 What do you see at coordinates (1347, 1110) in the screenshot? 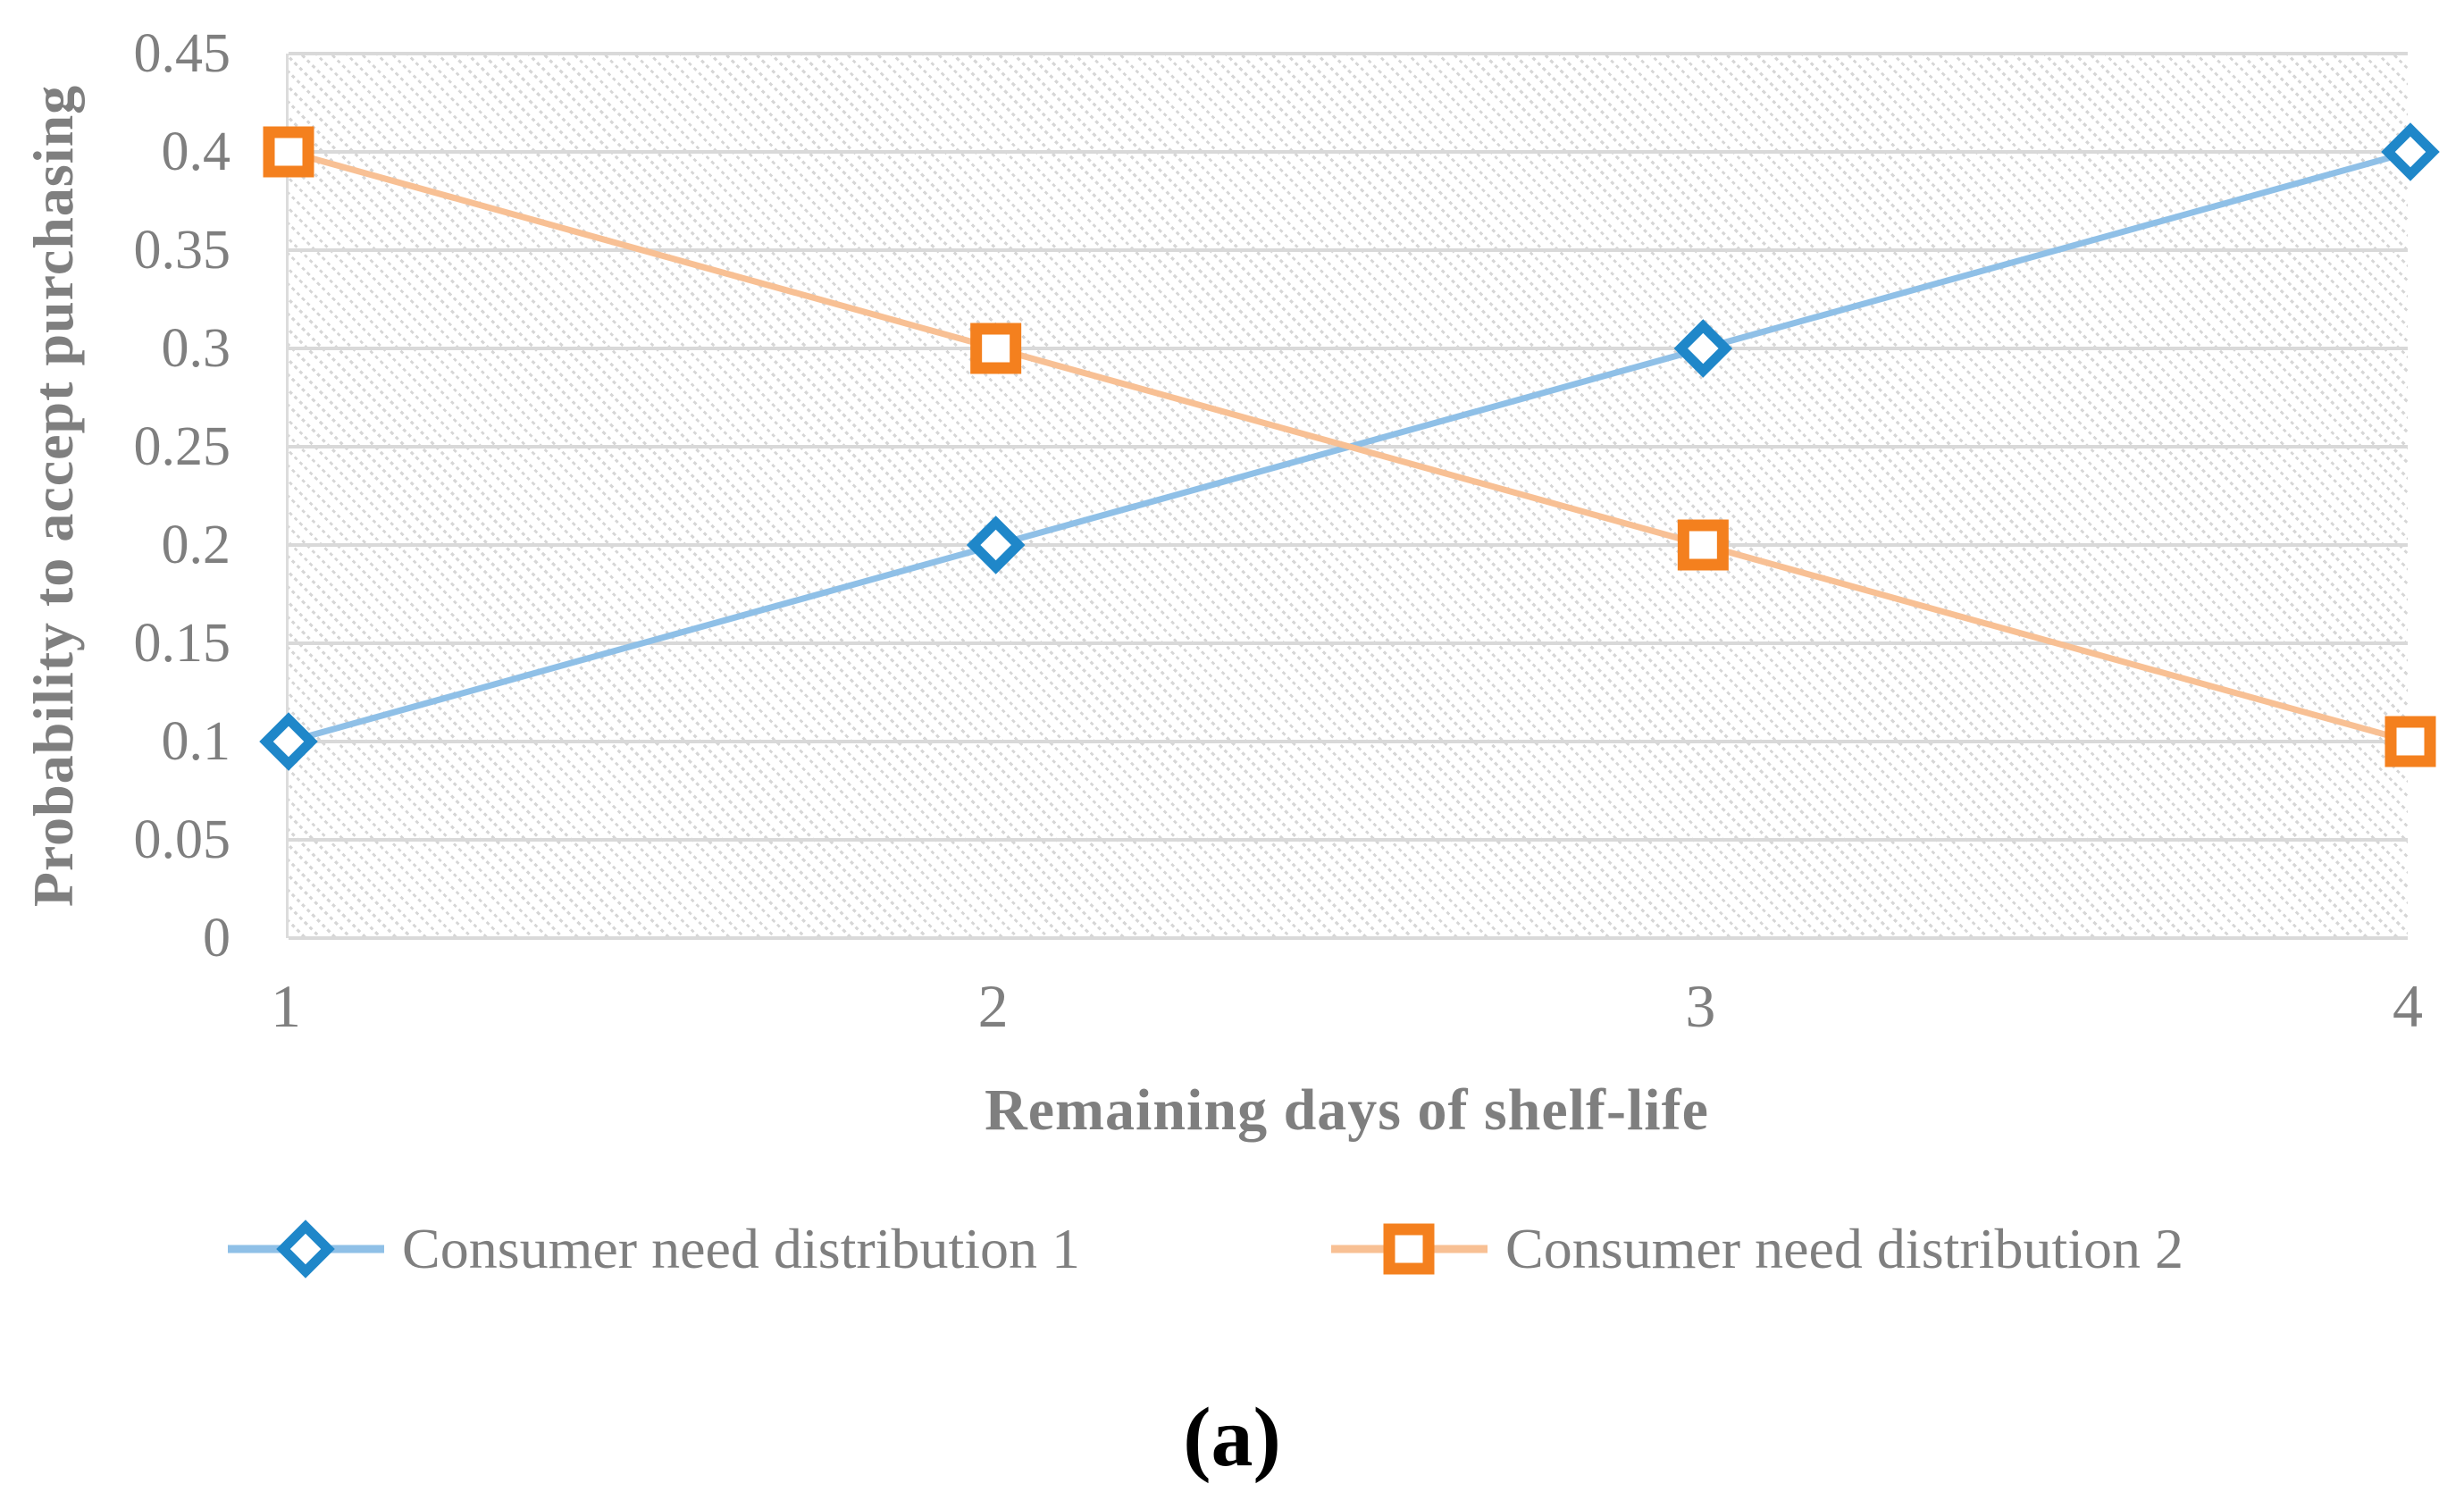
I see `x-axis-title: Remaining days of shelf-life` at bounding box center [1347, 1110].